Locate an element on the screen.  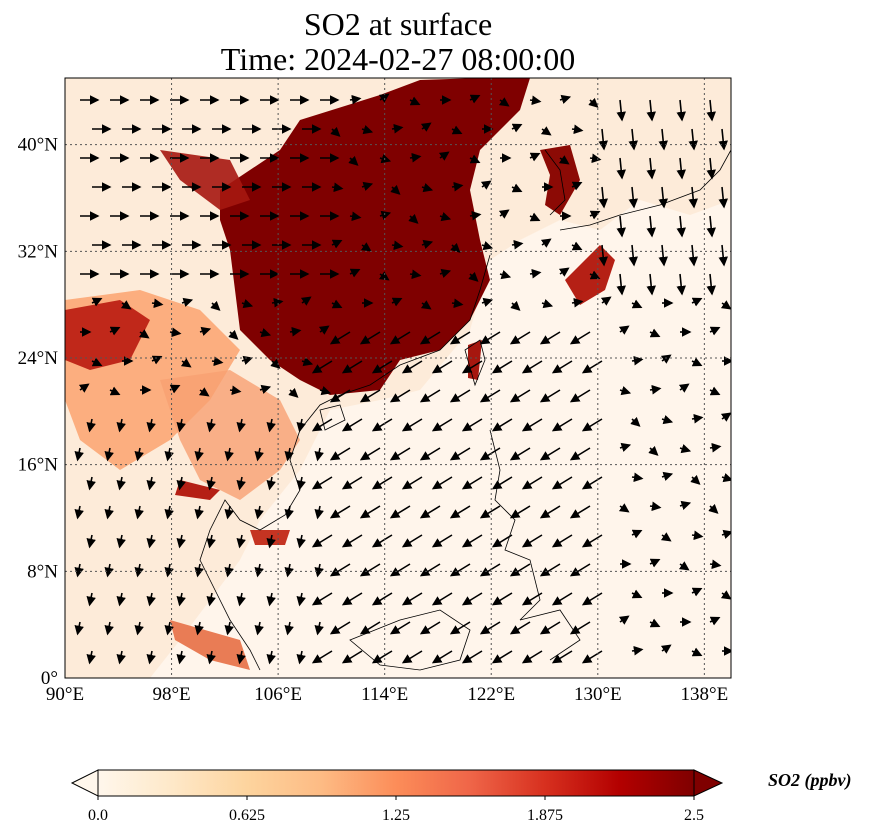
lat-tick-label: 8°N is located at coordinates (42, 571).